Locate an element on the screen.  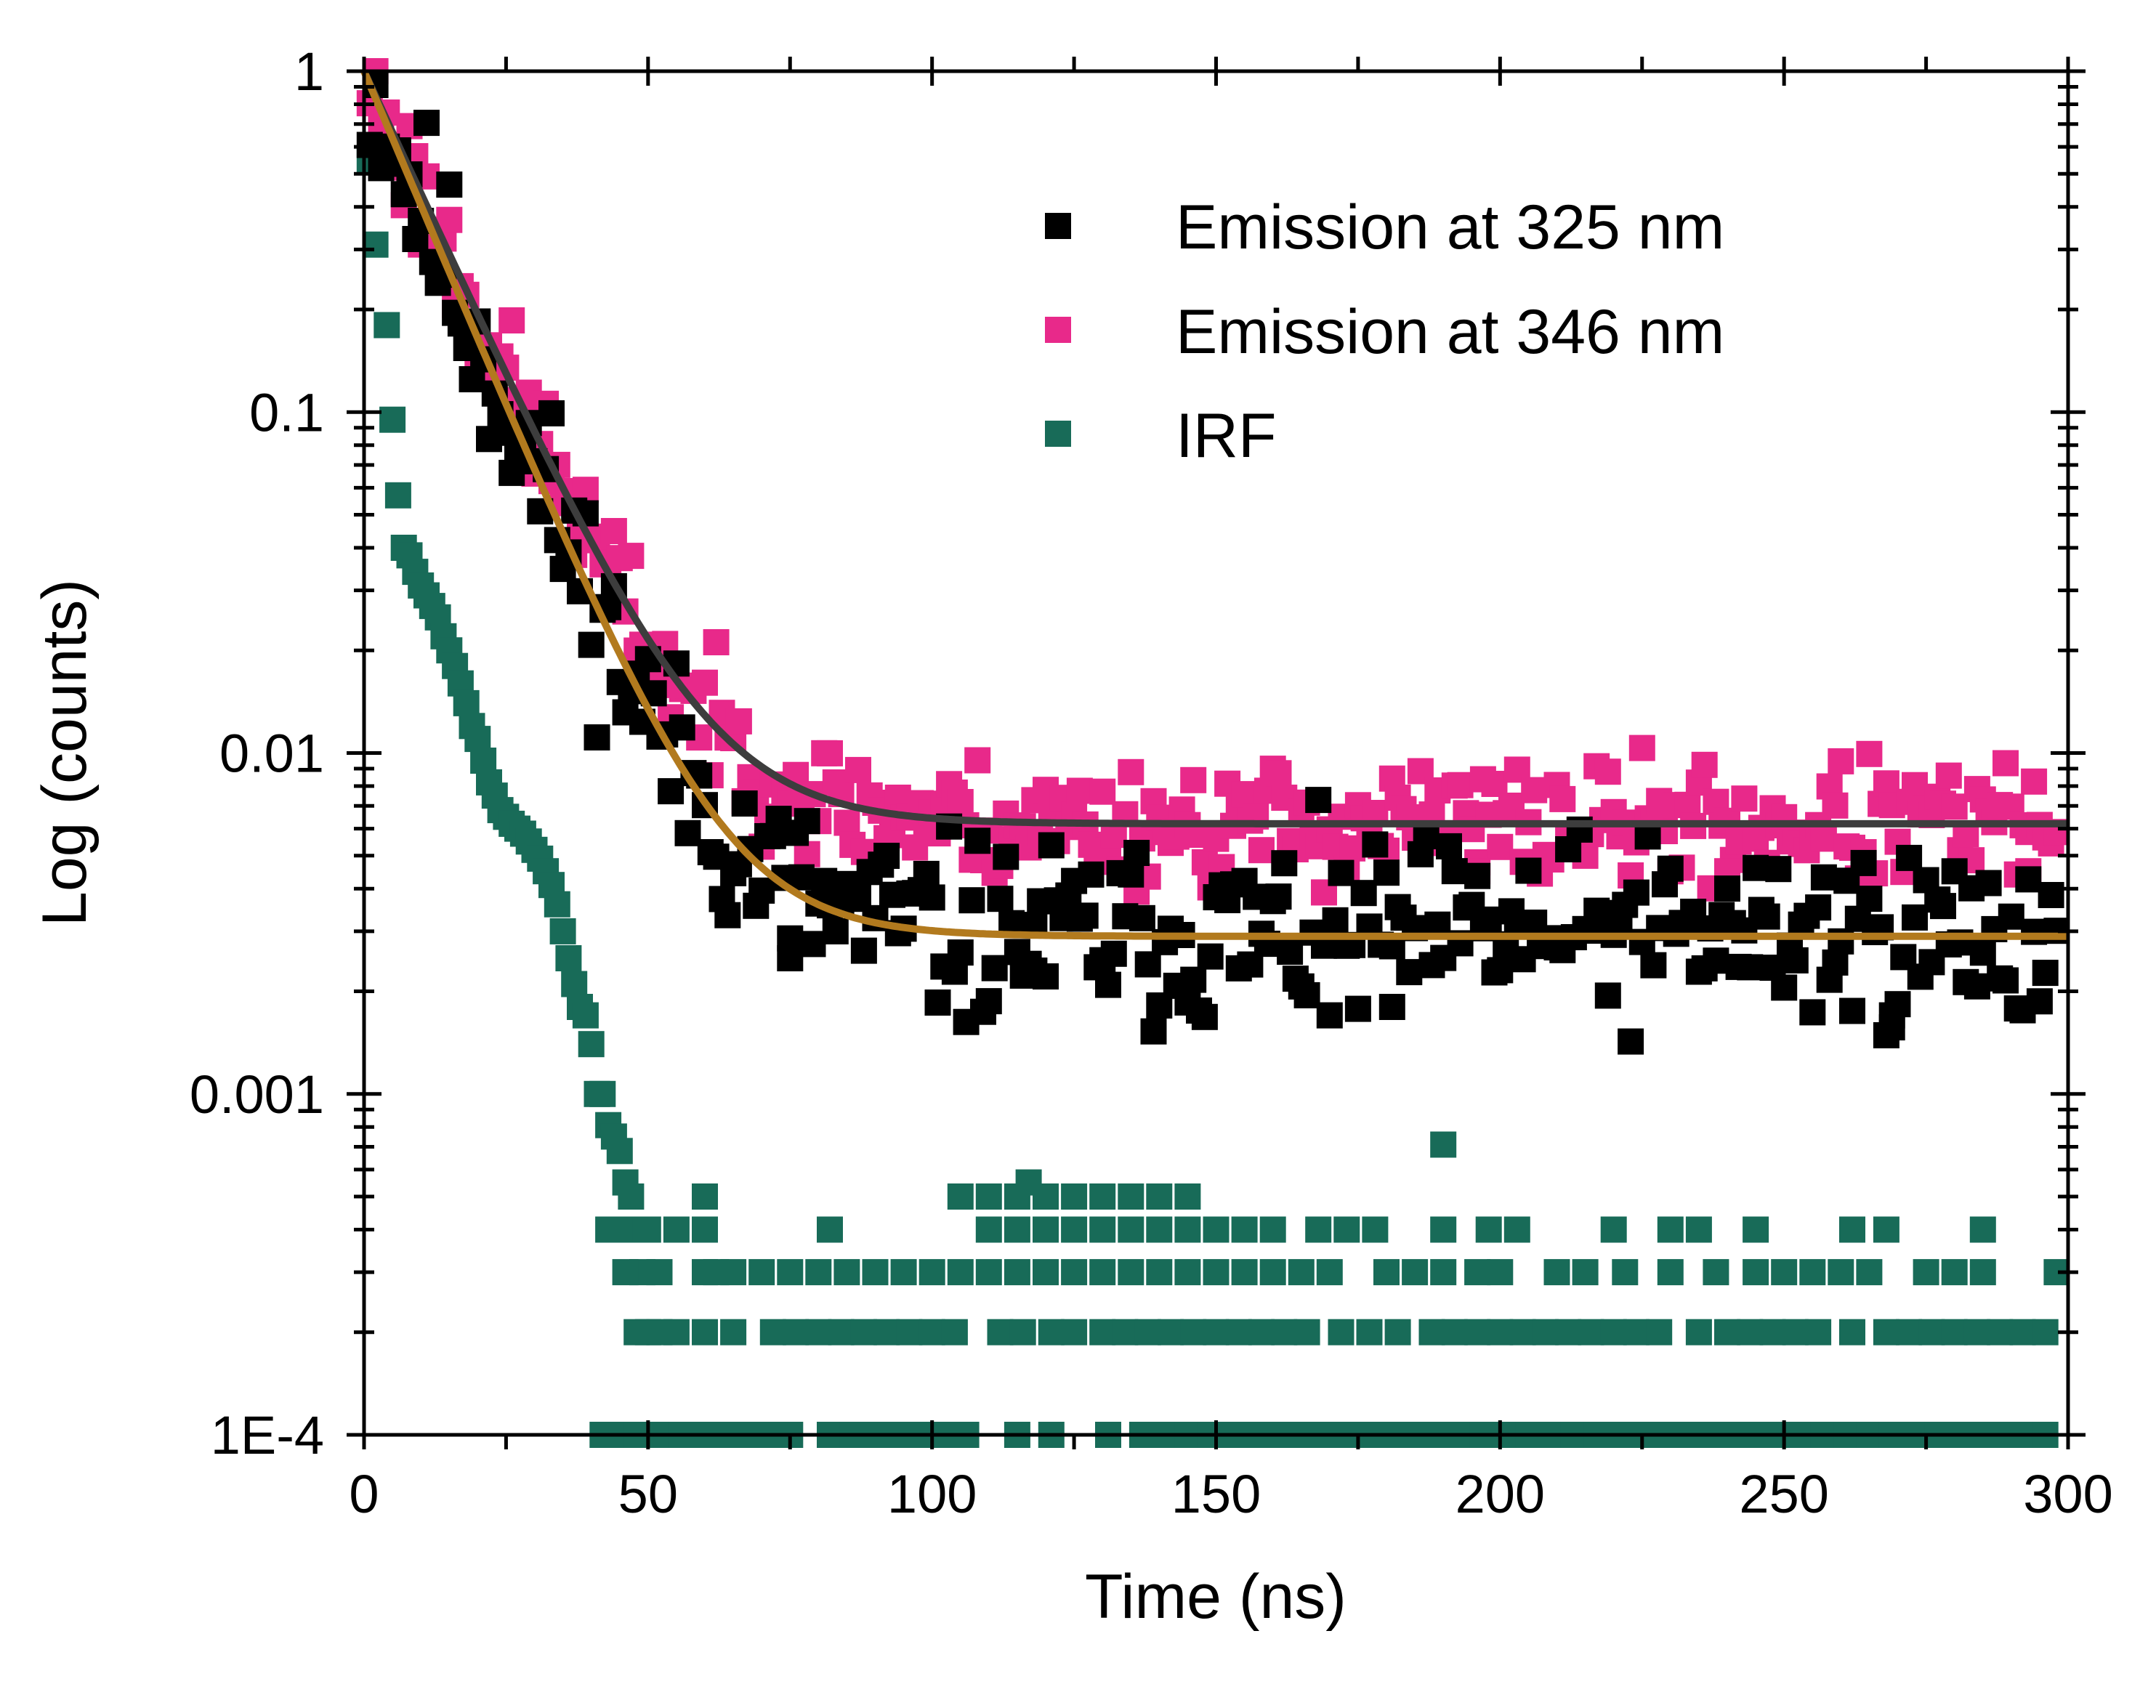
legend-label-346: Emission at 346 nm is located at coordinates (1450, 332).